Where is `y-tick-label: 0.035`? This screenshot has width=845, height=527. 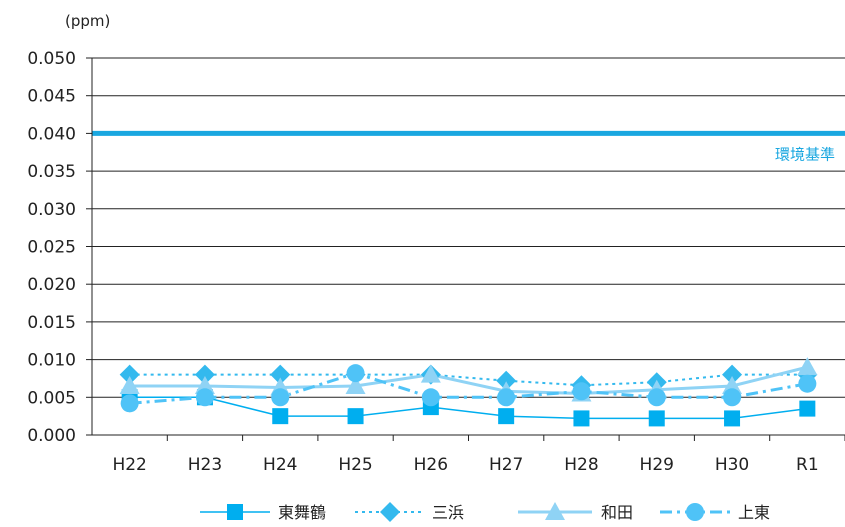 y-tick-label: 0.035 is located at coordinates (51, 172).